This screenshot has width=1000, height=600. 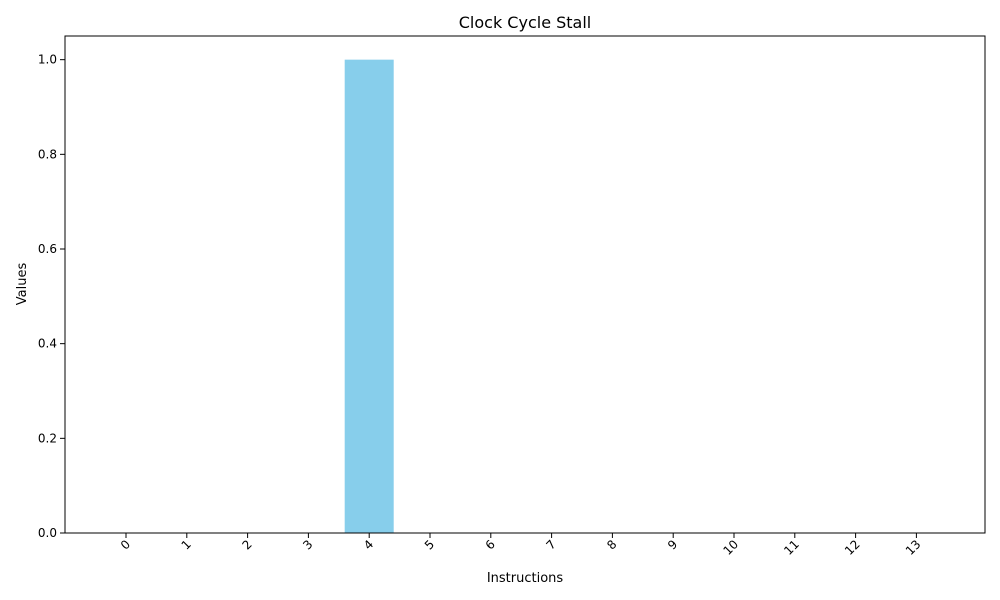 What do you see at coordinates (186, 544) in the screenshot?
I see `x-tick-label: 1` at bounding box center [186, 544].